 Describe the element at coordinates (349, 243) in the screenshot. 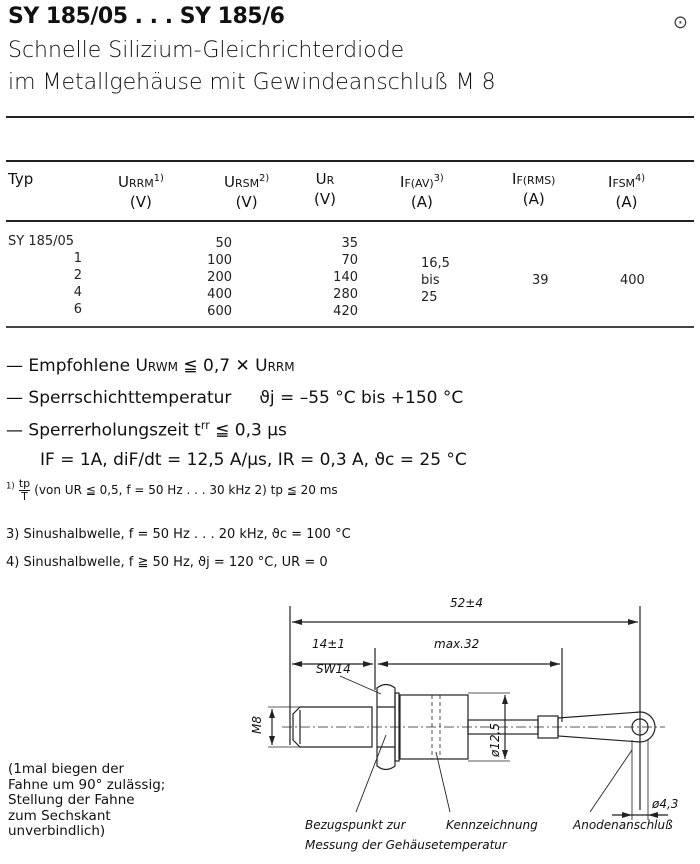

I see `cell-ur: 35` at that location.